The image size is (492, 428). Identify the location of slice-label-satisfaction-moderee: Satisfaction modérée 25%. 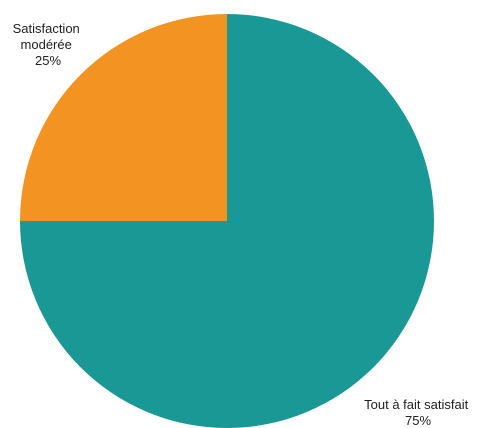
(48, 44).